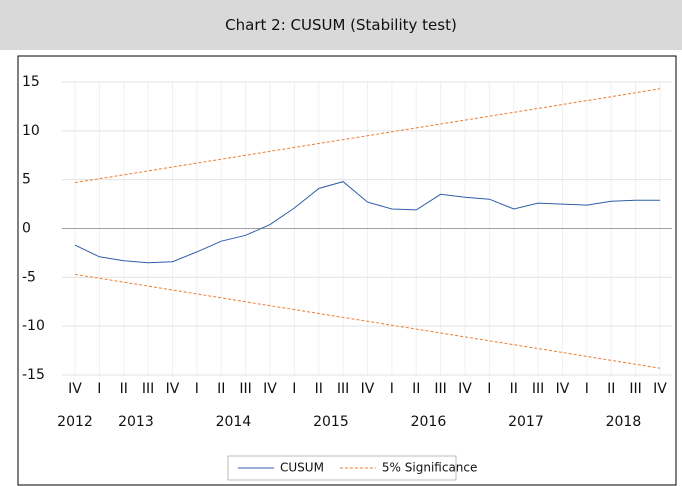  I want to click on year-label: 2015, so click(331, 422).